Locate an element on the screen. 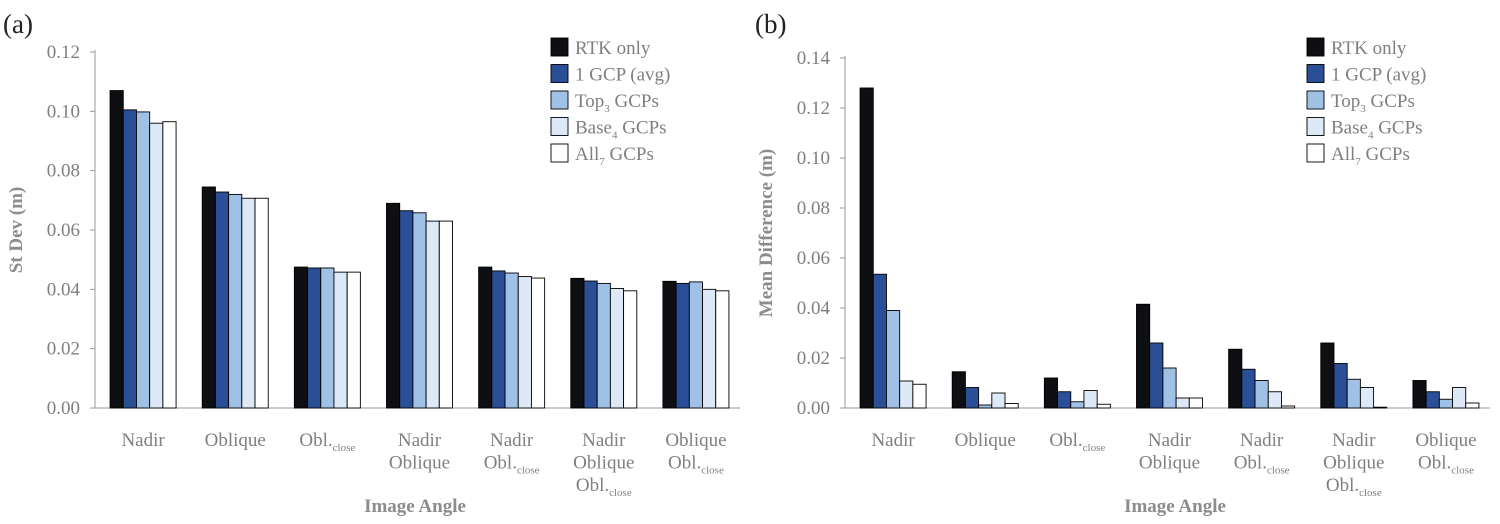 Image resolution: width=1500 pixels, height=524 pixels. y-tick-label: 0.06 is located at coordinates (813, 258).